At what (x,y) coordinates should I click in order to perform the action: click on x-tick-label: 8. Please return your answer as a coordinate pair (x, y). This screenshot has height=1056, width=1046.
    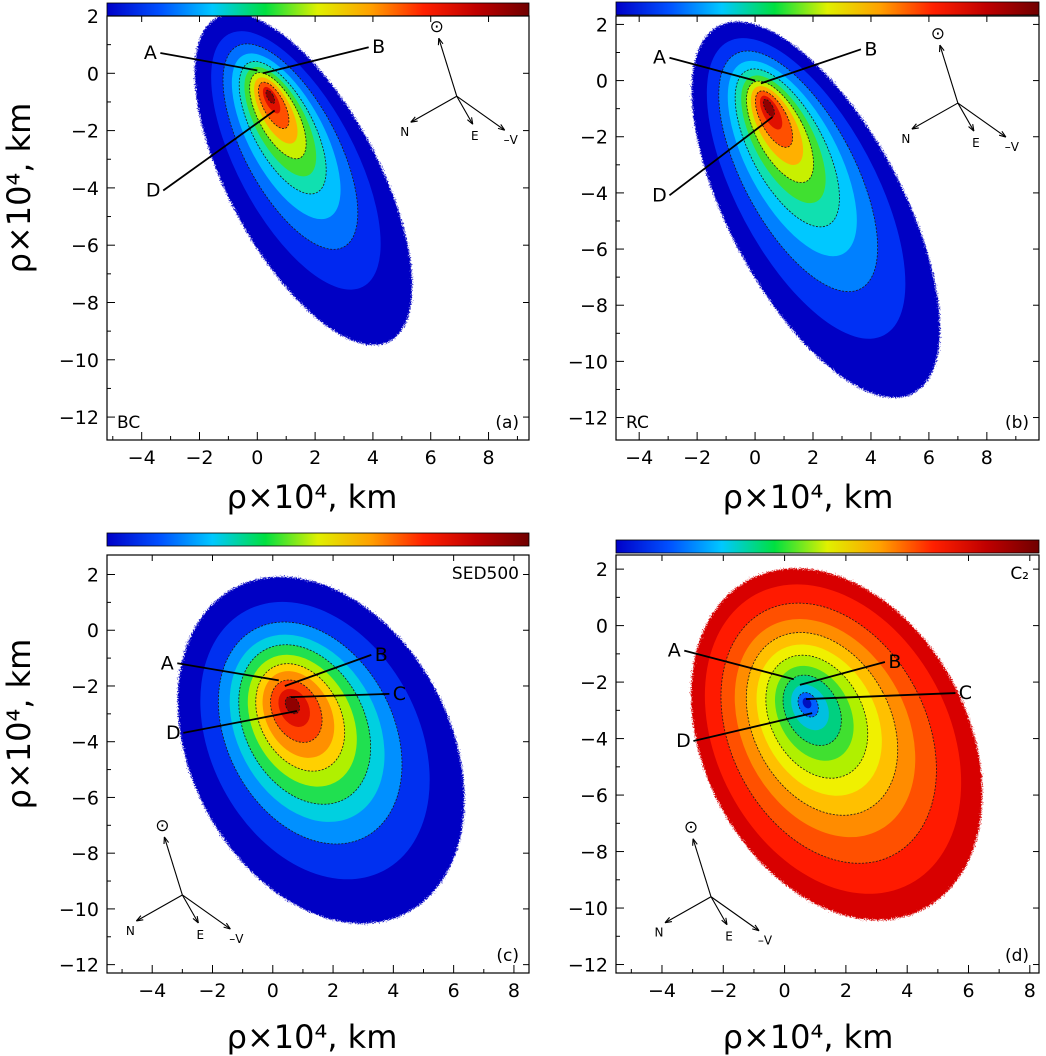
    Looking at the image, I should click on (987, 458).